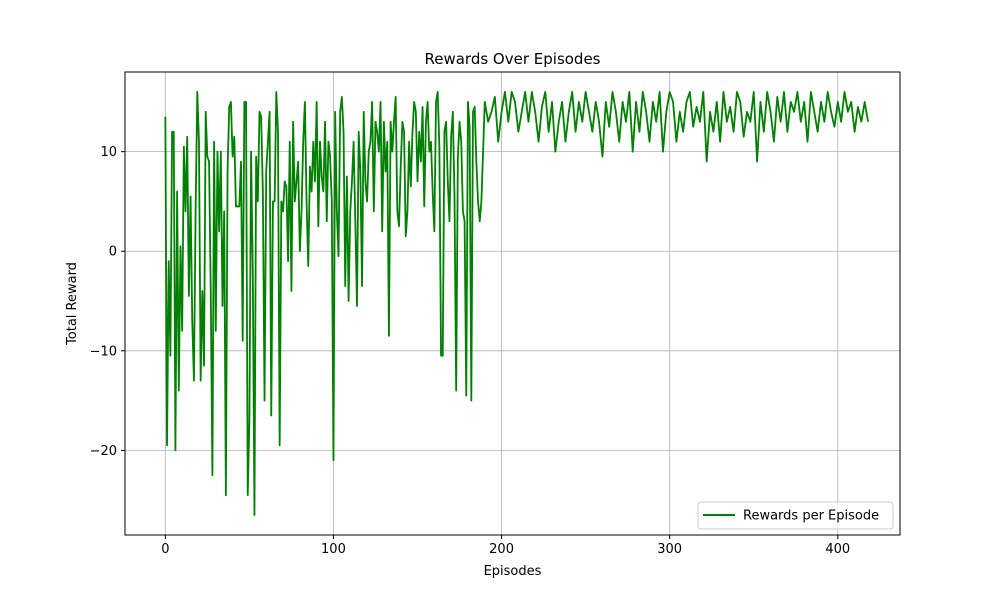 This screenshot has height=600, width=1000. Describe the element at coordinates (103, 351) in the screenshot. I see `y-tick-label: −10` at that location.